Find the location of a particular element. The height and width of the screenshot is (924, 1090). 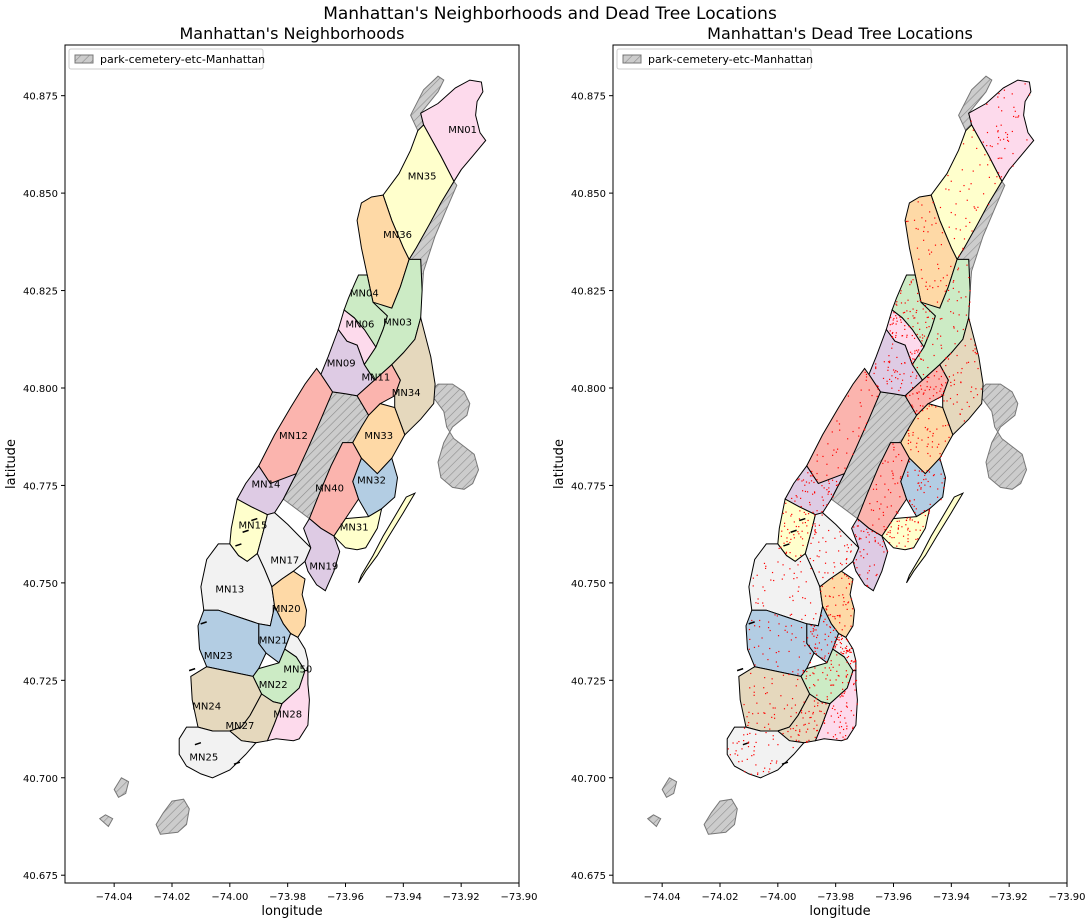

neighborhood-MN34 is located at coordinates (413, 375).